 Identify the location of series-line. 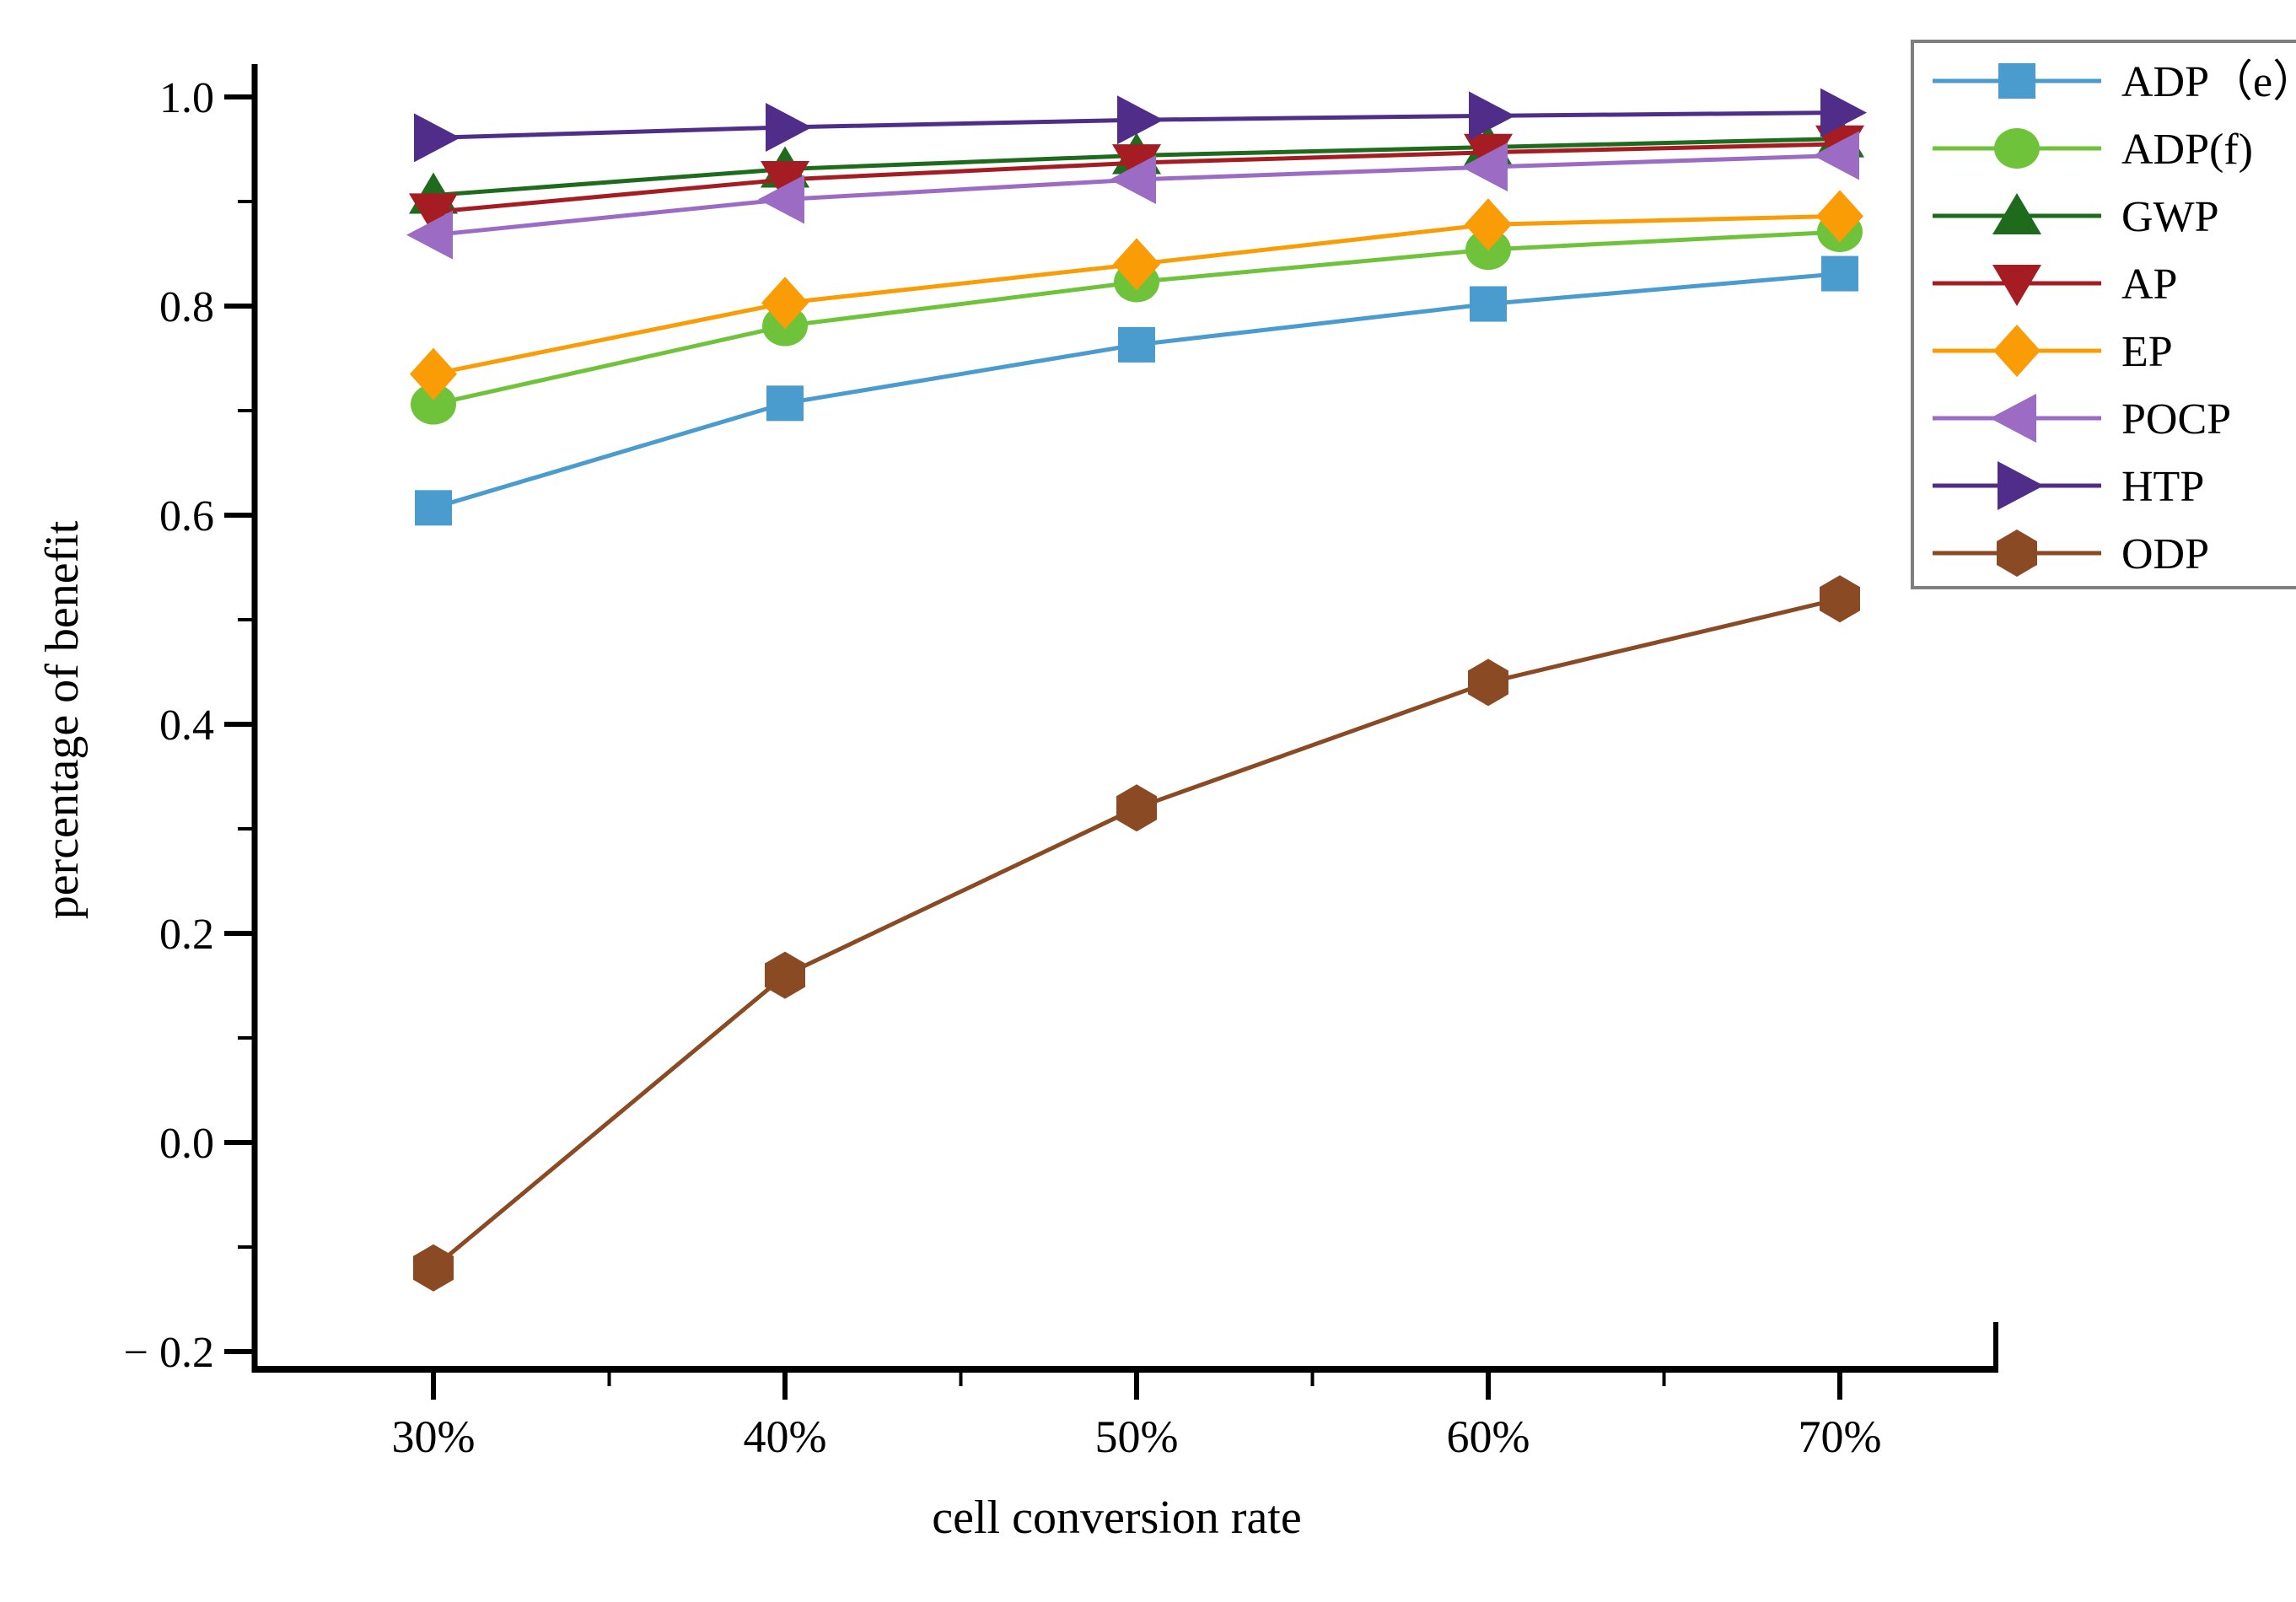
(1137, 390).